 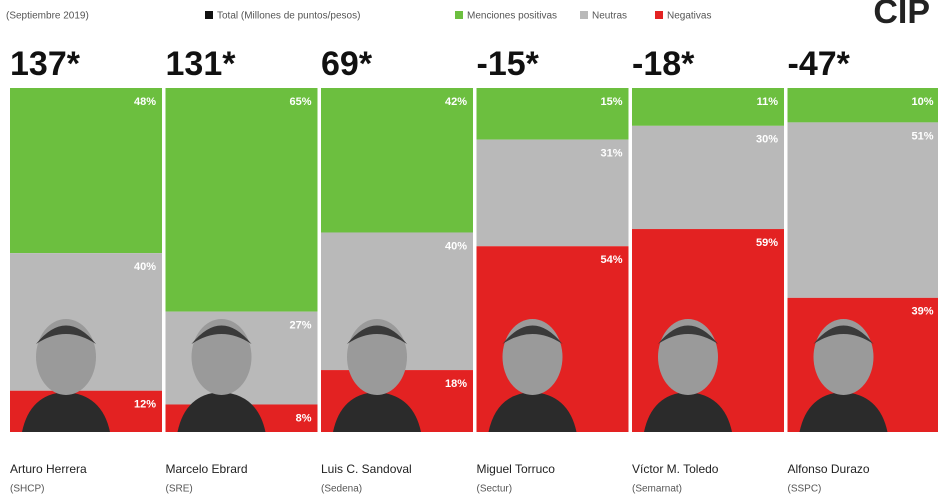 What do you see at coordinates (145, 405) in the screenshot?
I see `value-label: 12%` at bounding box center [145, 405].